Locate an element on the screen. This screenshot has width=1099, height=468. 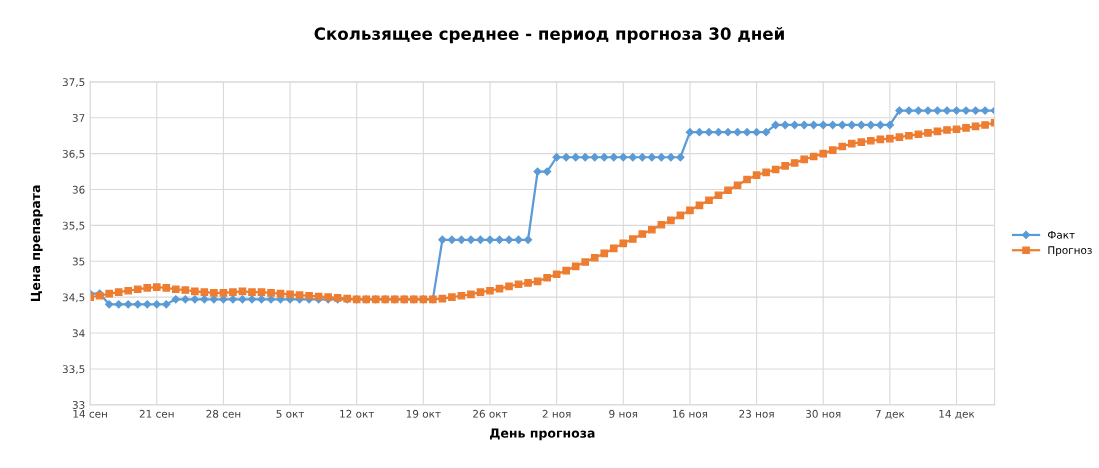
y-tick-label: 36 is located at coordinates (78, 189).